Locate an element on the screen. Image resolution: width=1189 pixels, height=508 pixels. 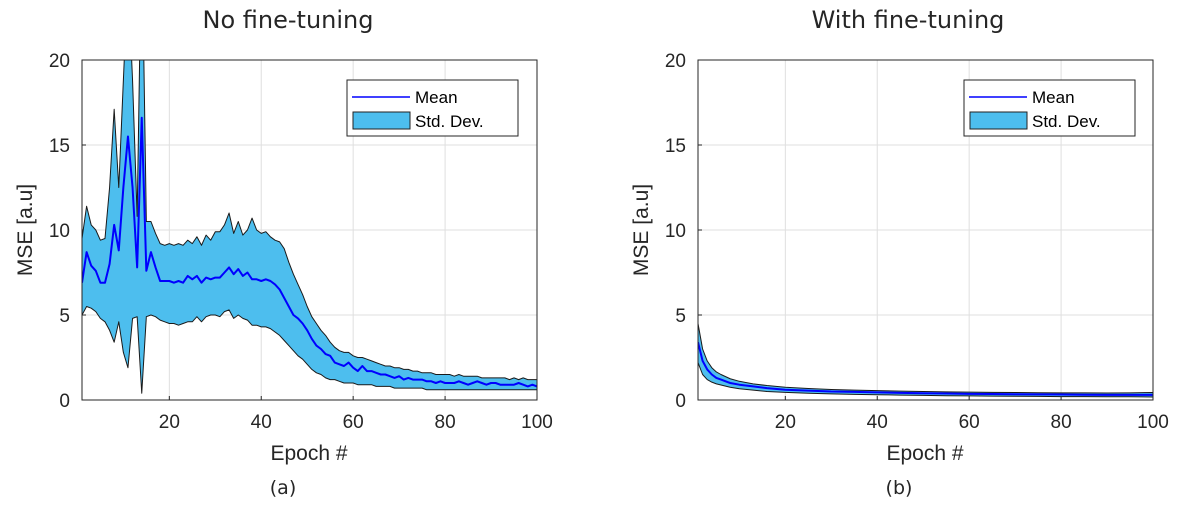
std-dev-band is located at coordinates (925, 360).